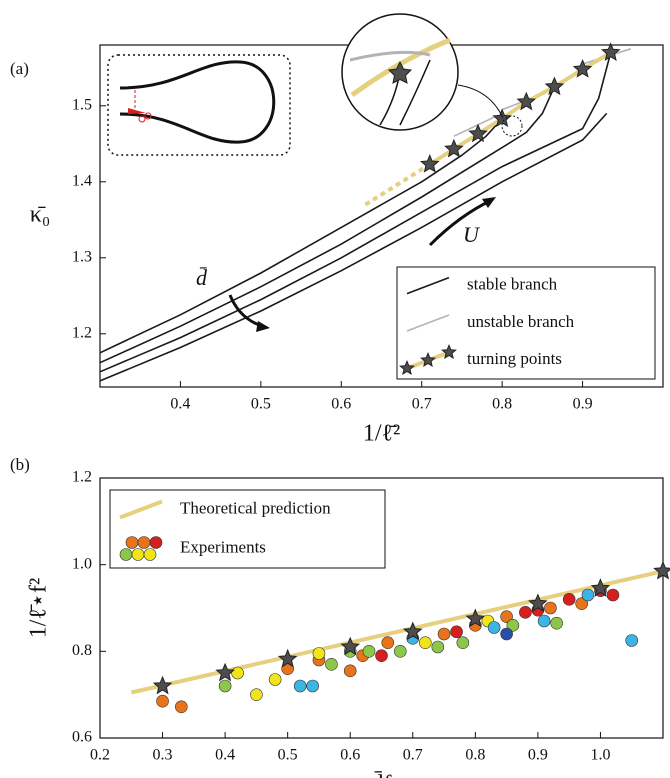  What do you see at coordinates (514, 358) in the screenshot?
I see `legend-label: turning points` at bounding box center [514, 358].